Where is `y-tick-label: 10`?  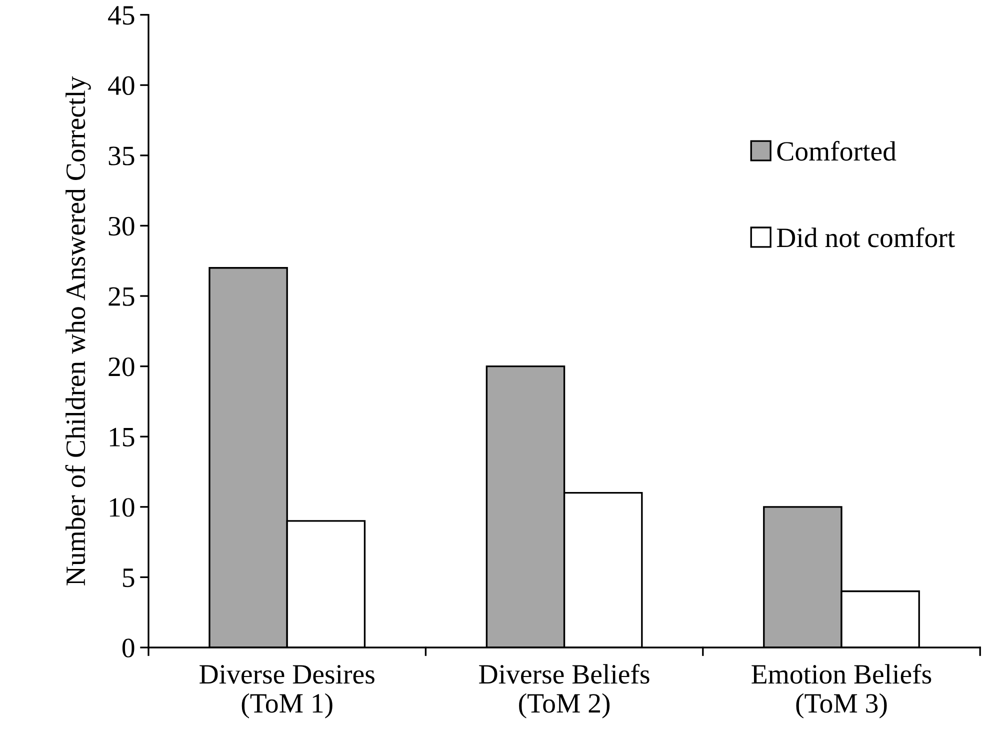 y-tick-label: 10 is located at coordinates (122, 507).